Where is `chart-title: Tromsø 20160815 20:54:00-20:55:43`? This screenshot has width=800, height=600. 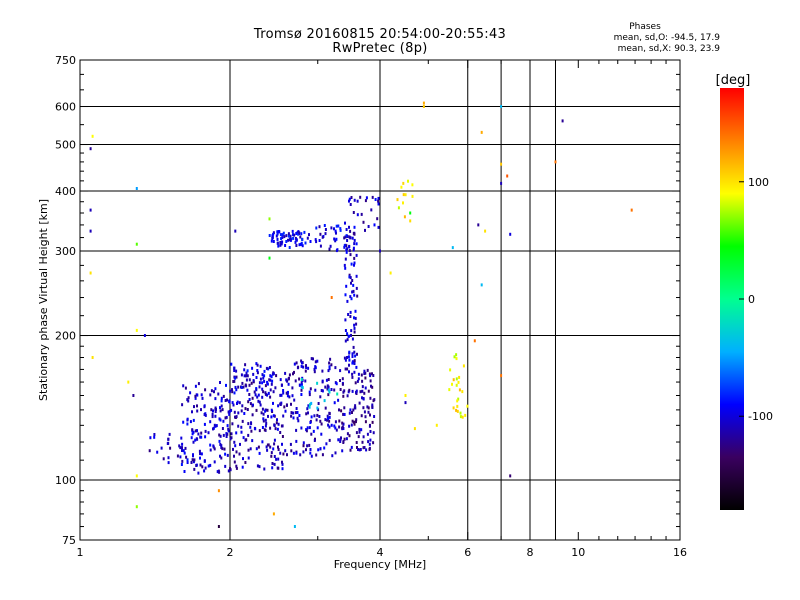 chart-title: Tromsø 20160815 20:54:00-20:55:43 is located at coordinates (380, 34).